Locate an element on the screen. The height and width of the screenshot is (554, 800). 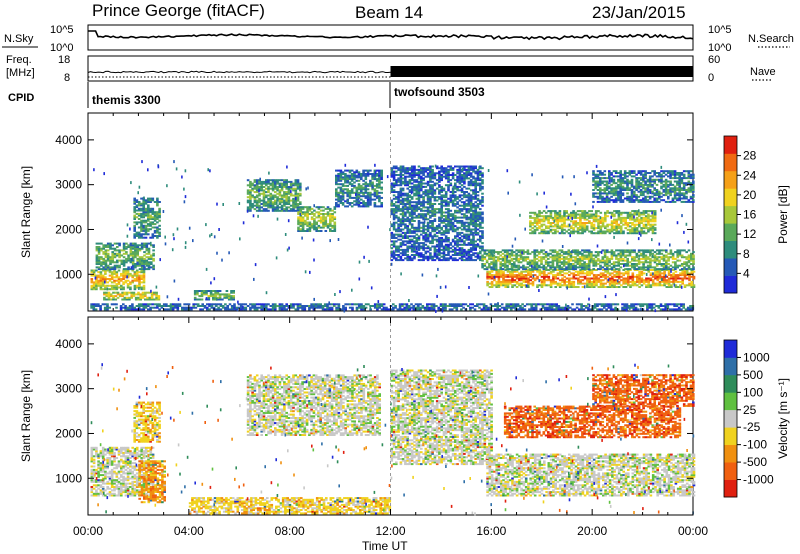
noise-search-label: N.Search is located at coordinates (771, 39).